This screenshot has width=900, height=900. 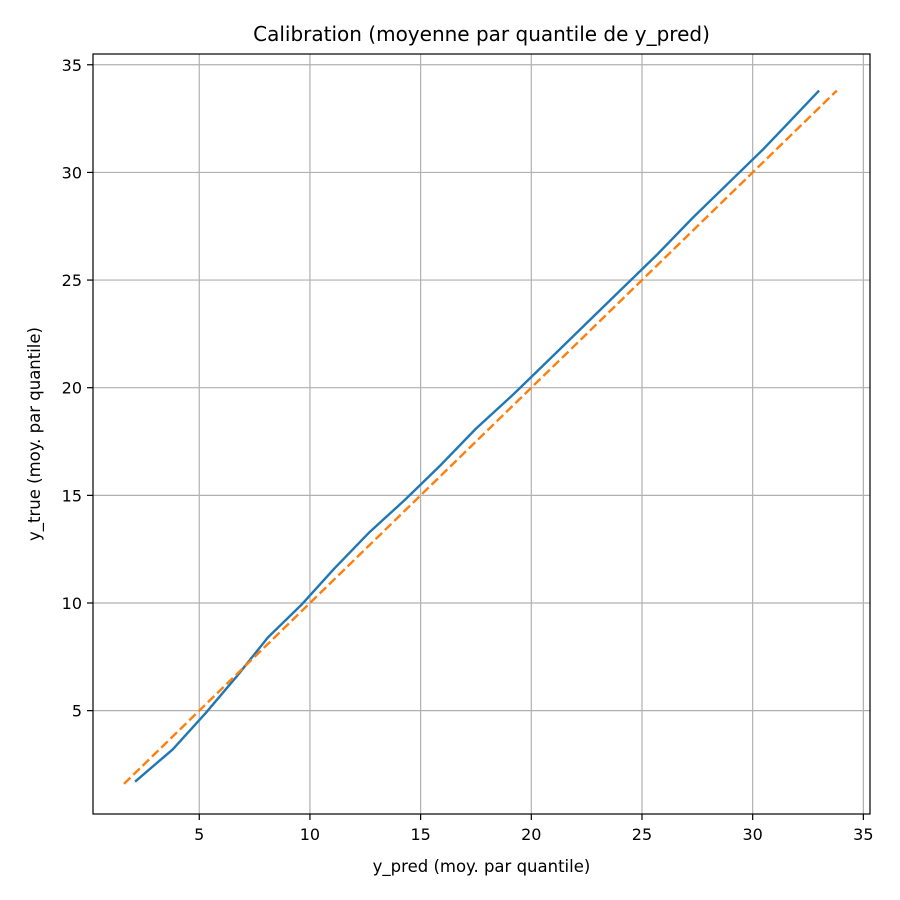 What do you see at coordinates (531, 834) in the screenshot?
I see `x-tick-label: 20` at bounding box center [531, 834].